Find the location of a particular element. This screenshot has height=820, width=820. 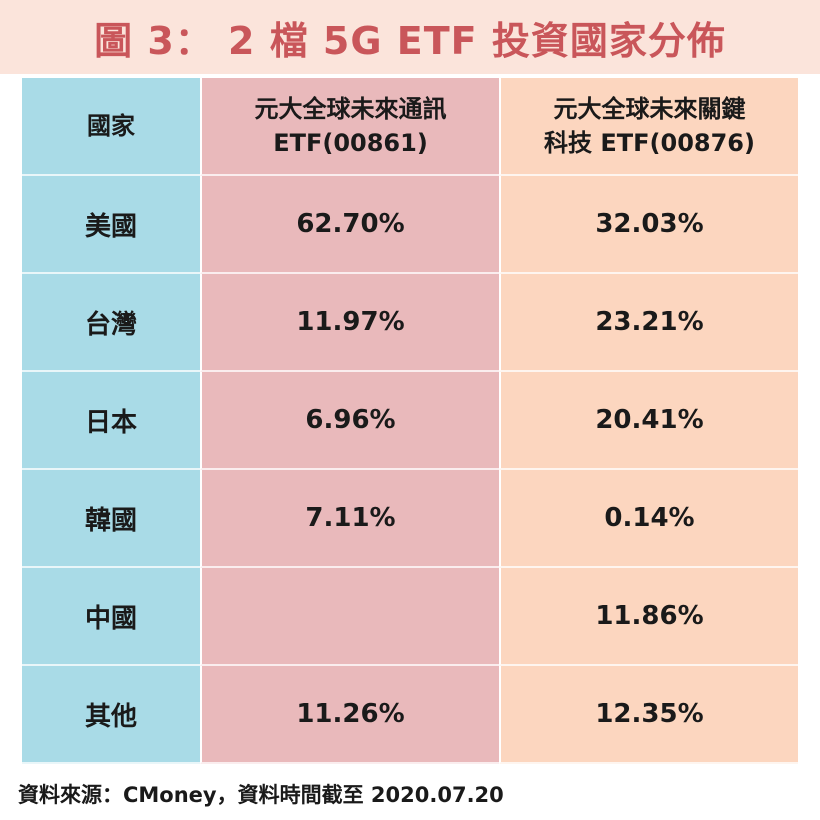

page-title: 圖 3： 2 檔 5G ETF 投資國家分佈 is located at coordinates (410, 40).